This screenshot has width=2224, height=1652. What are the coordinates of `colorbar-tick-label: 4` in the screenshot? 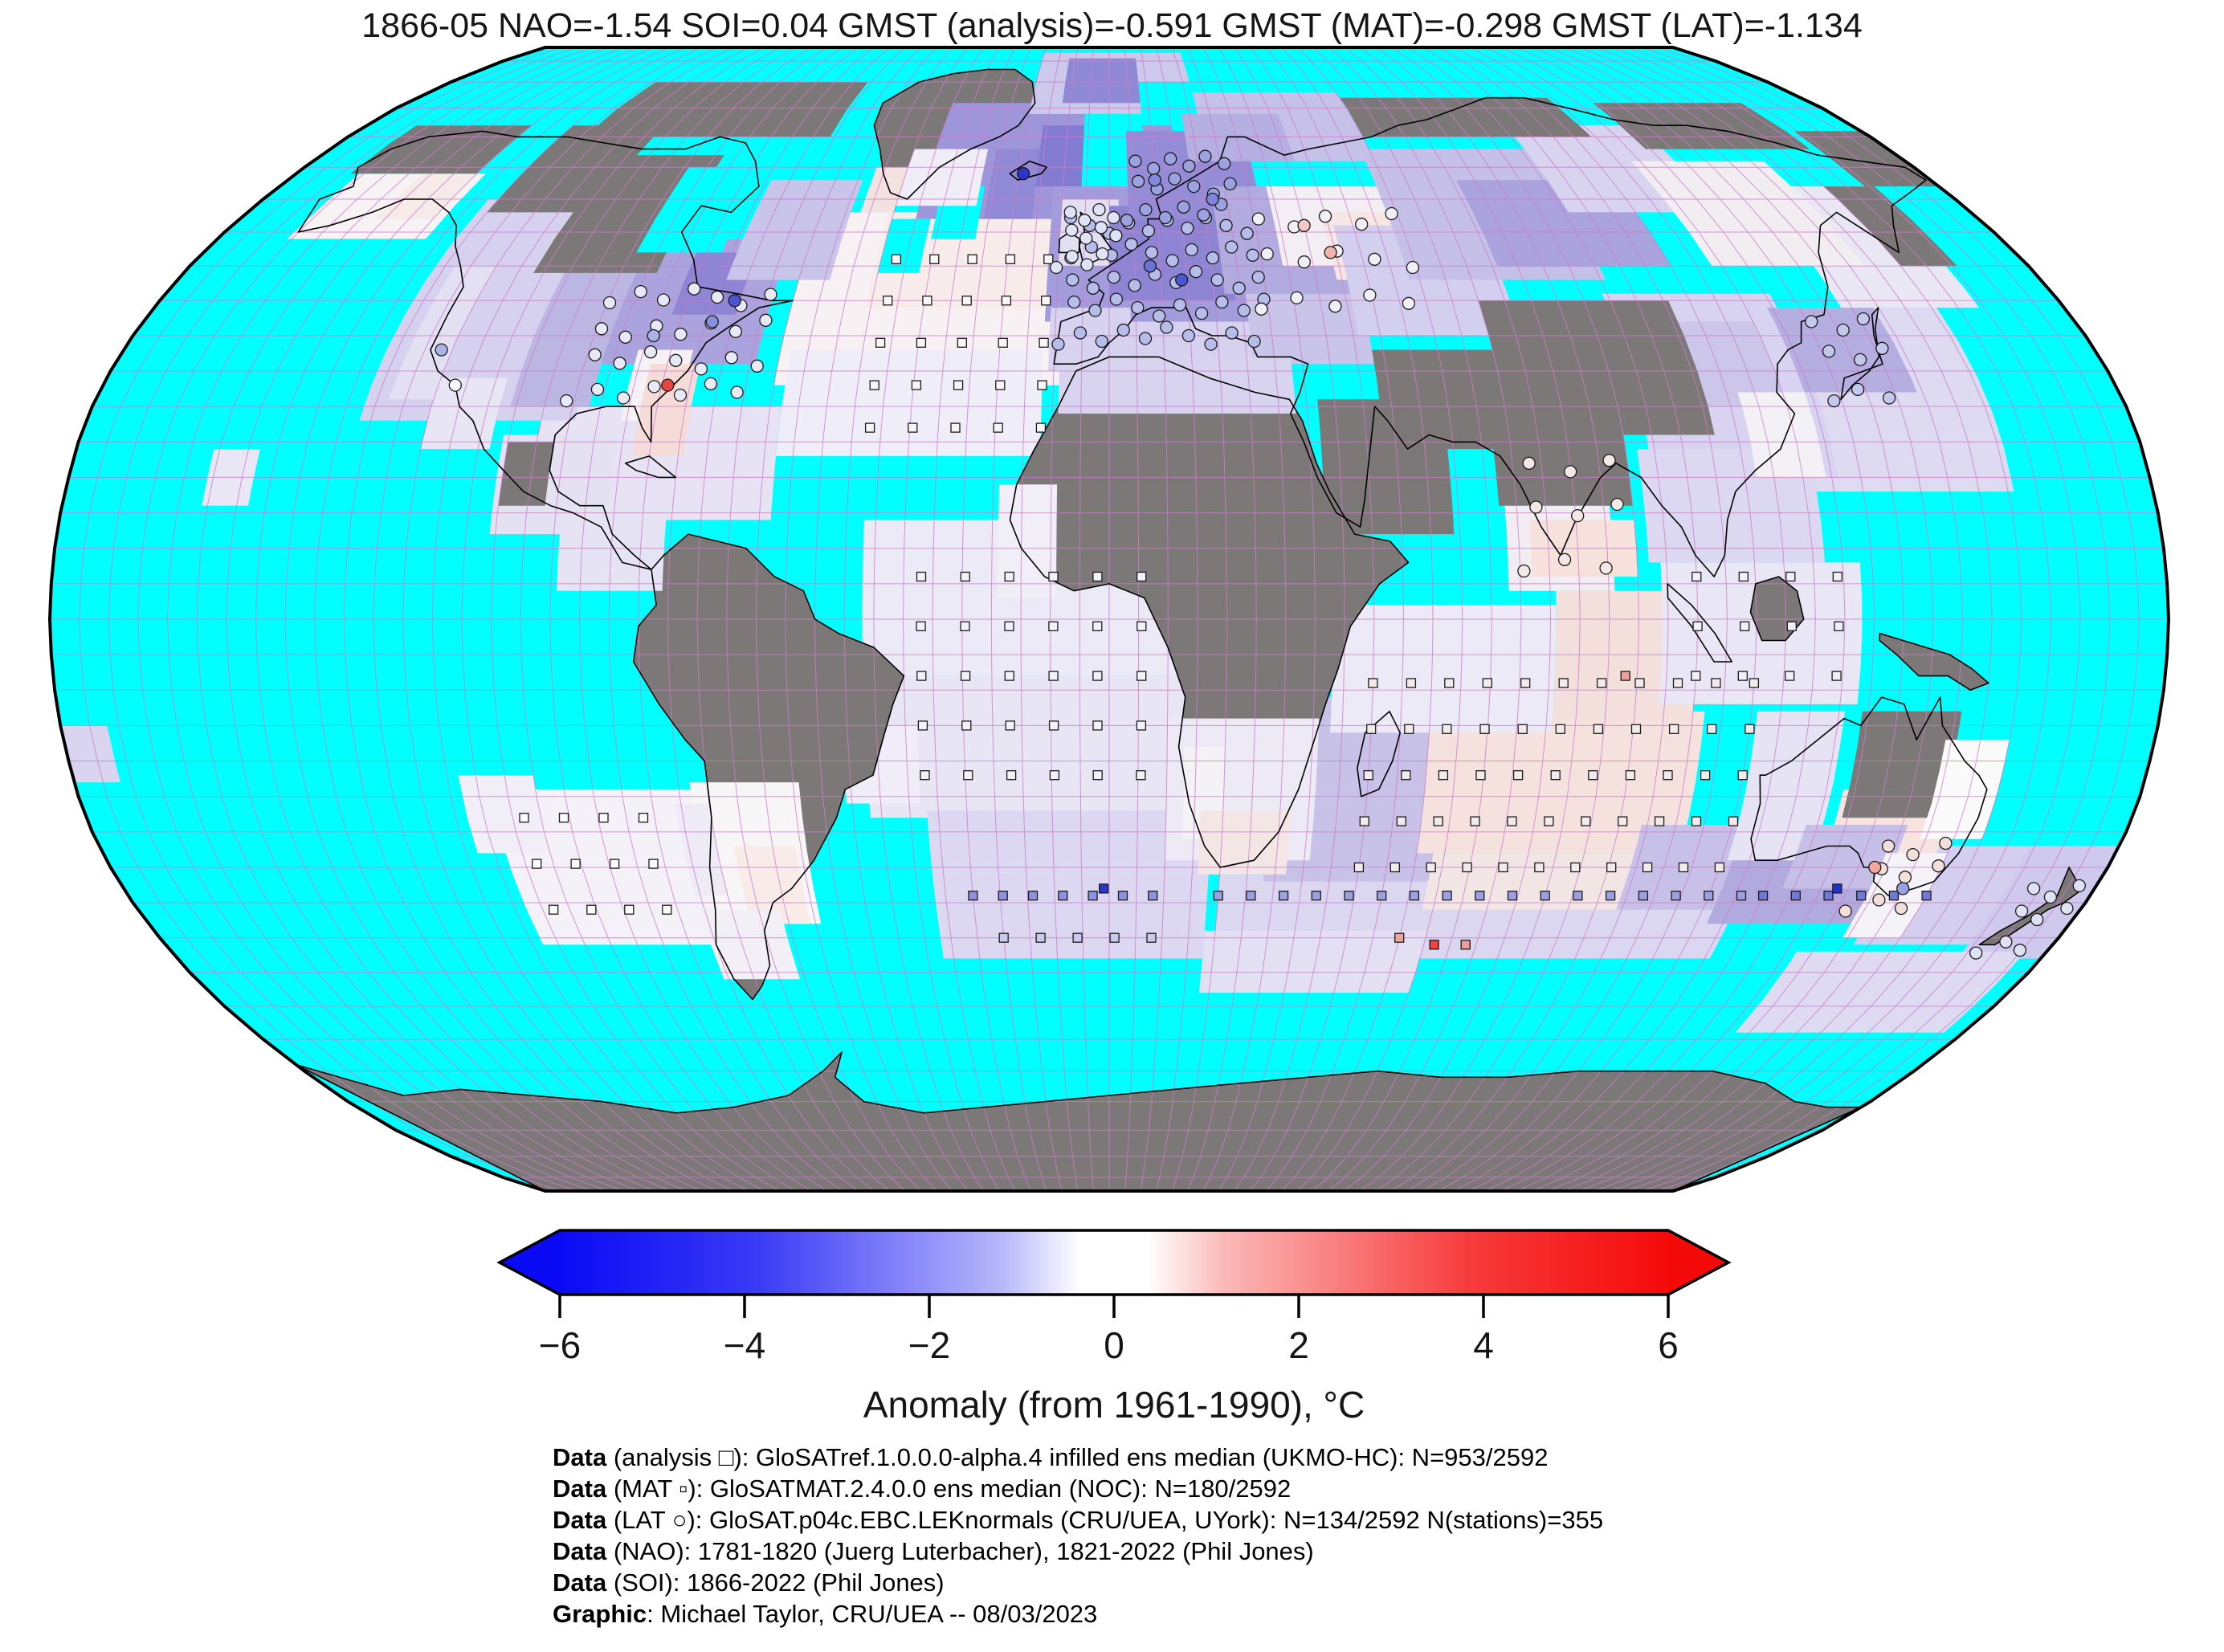 It's located at (1483, 1345).